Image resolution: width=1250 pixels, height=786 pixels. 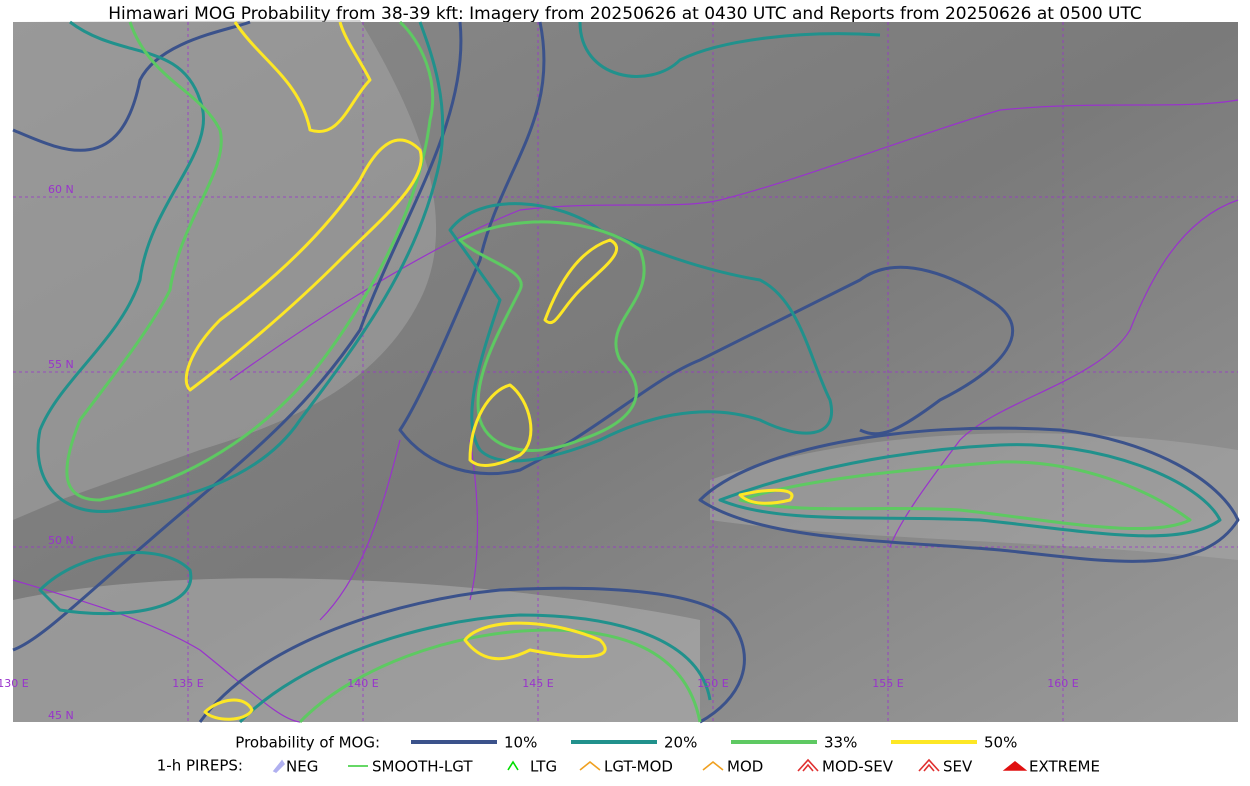 What do you see at coordinates (61, 540) in the screenshot?
I see `latitude-label: 50 N` at bounding box center [61, 540].